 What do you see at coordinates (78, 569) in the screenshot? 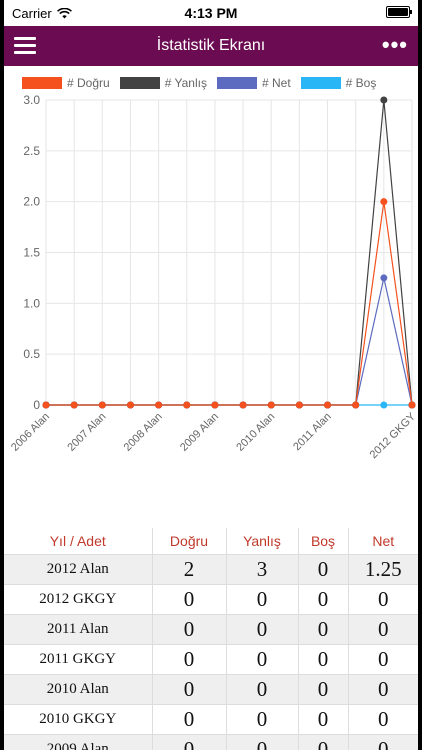
I see `row-year-cell: 2012 Alan` at bounding box center [78, 569].